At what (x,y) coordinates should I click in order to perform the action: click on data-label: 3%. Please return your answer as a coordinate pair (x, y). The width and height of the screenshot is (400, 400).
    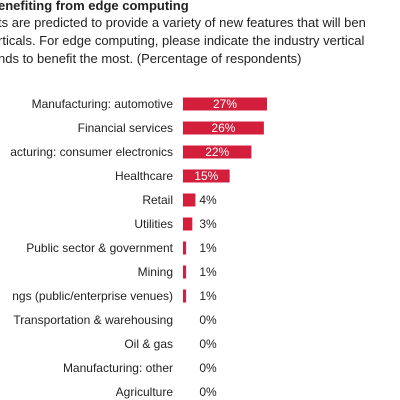
    Looking at the image, I should click on (208, 224).